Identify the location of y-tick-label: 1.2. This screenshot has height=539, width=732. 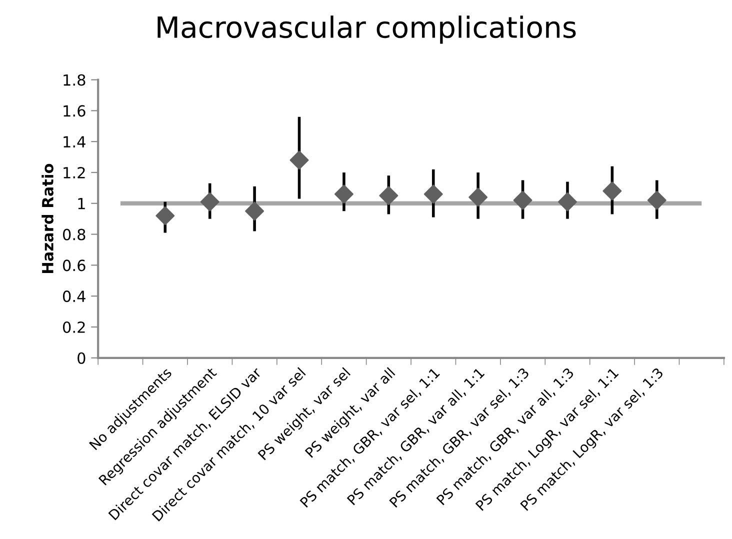
(74, 172).